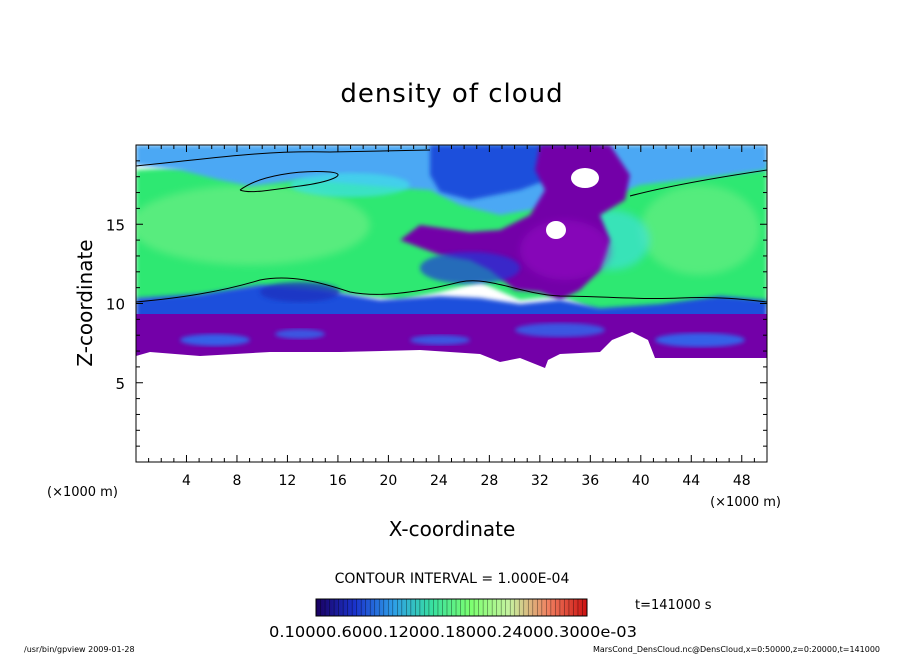 Image resolution: width=904 pixels, height=654 pixels. Describe the element at coordinates (79, 649) in the screenshot. I see `footer-left: /usr/bin/gpview 2009-01-28` at that location.